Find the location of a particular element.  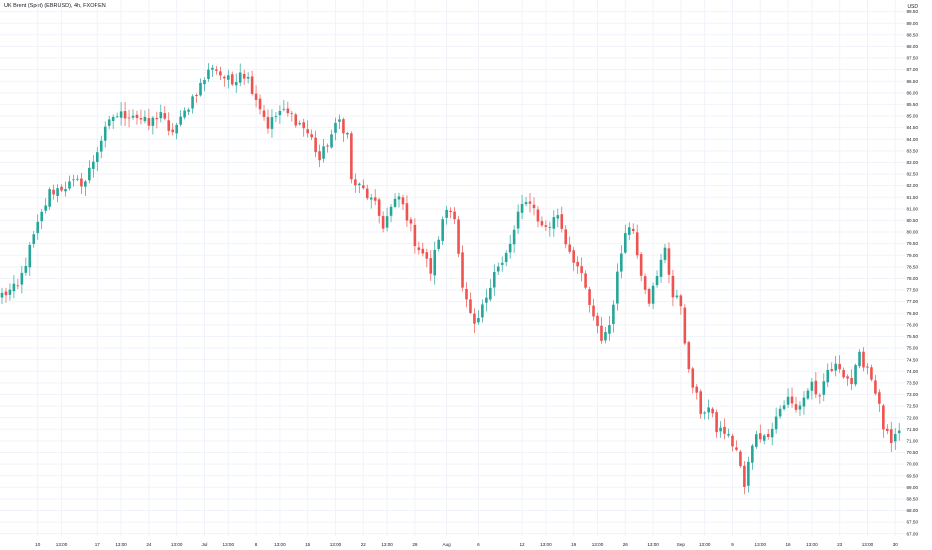

y-tick-label: 76.50 is located at coordinates (913, 313).